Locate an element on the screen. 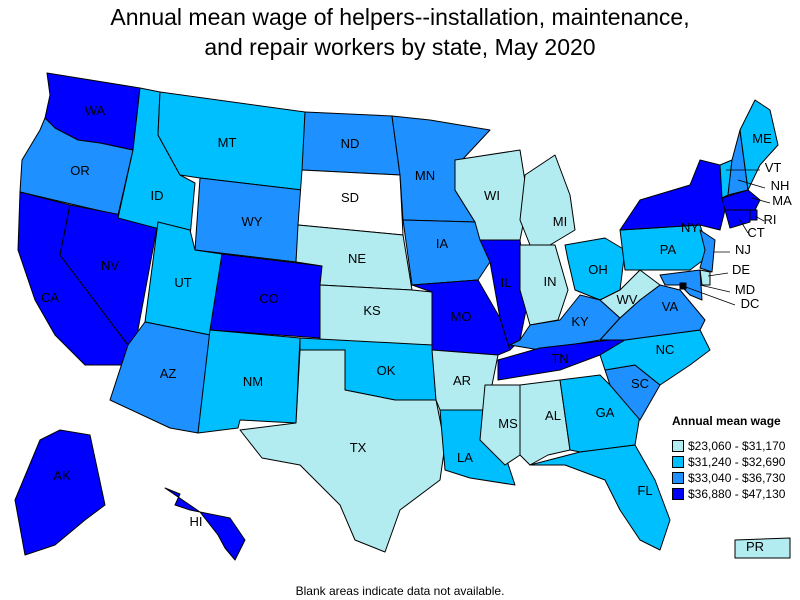 Image resolution: width=800 pixels, height=600 pixels. state-label-va: VA is located at coordinates (670, 306).